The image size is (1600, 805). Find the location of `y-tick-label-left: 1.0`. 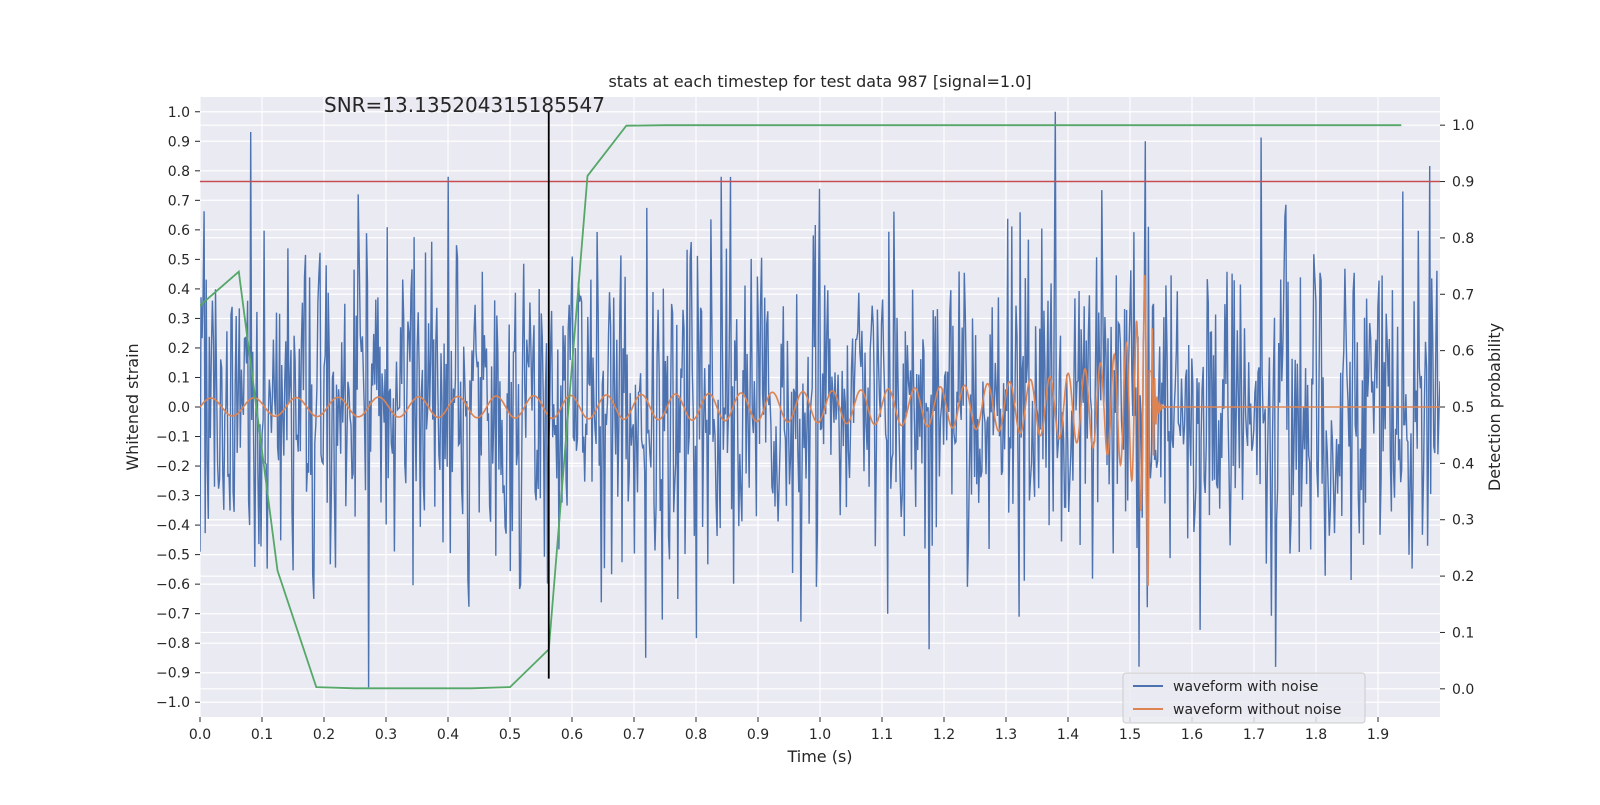

y-tick-label-left: 1.0 is located at coordinates (179, 113).